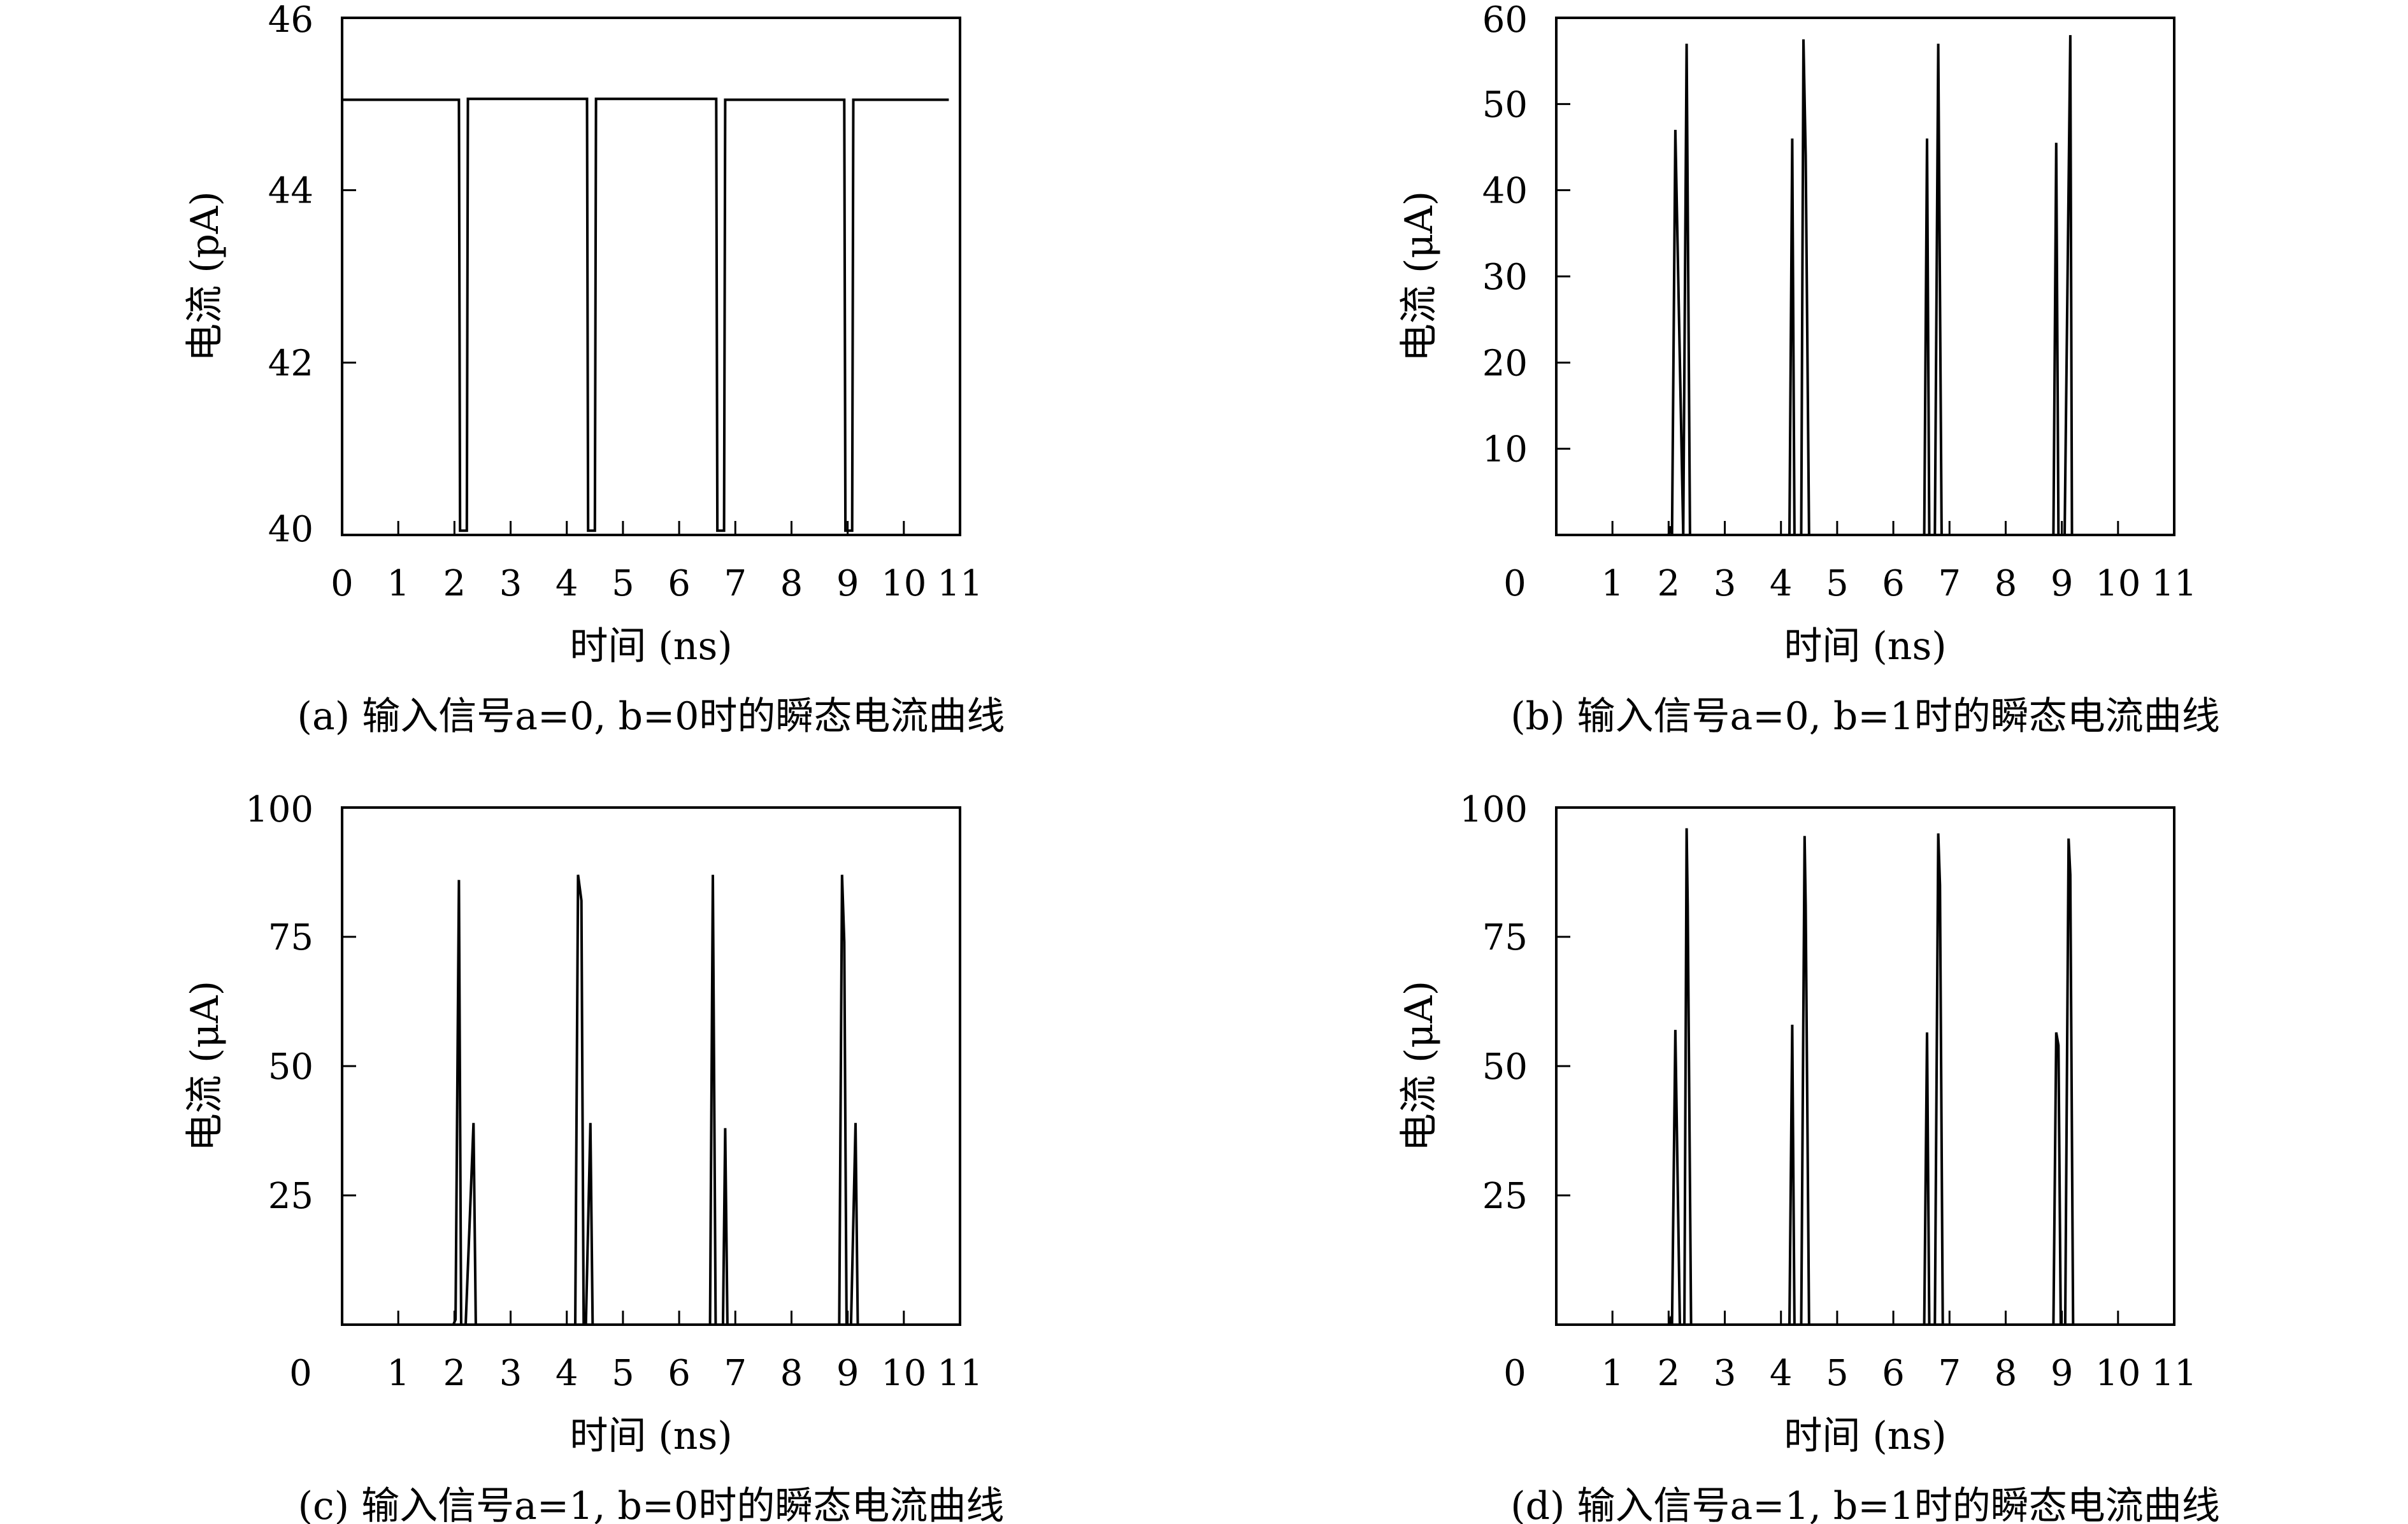 This screenshot has height=1524, width=2408. I want to click on x-tick-label-b-5: 5, so click(1837, 583).